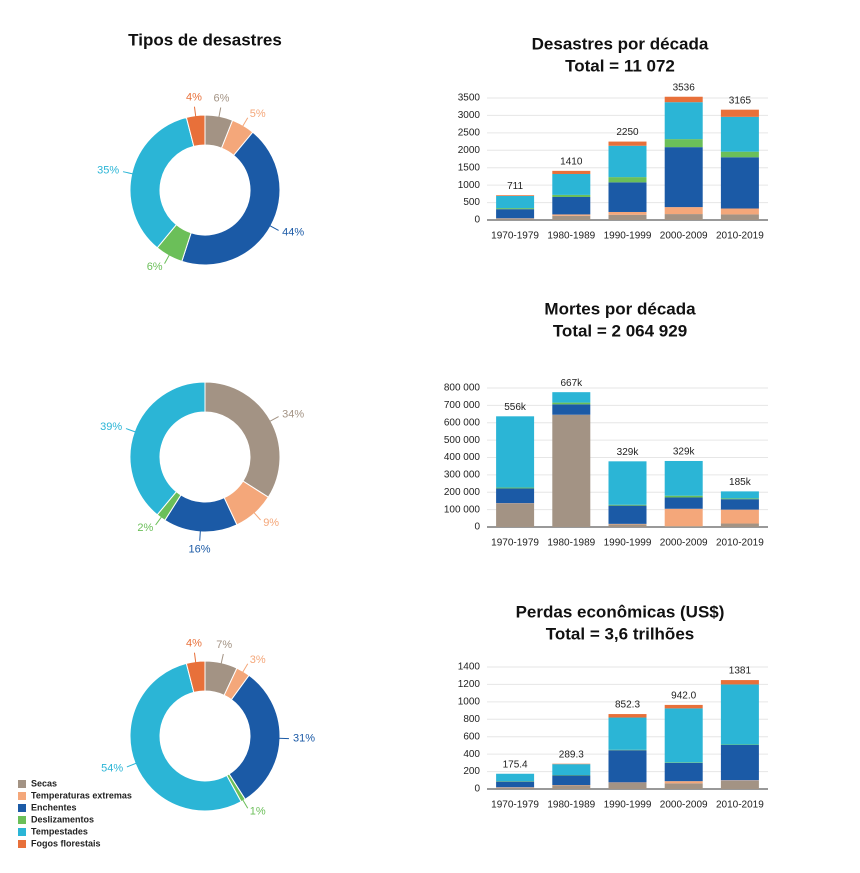 The height and width of the screenshot is (873, 860). I want to click on total-label: 1381, so click(740, 671).